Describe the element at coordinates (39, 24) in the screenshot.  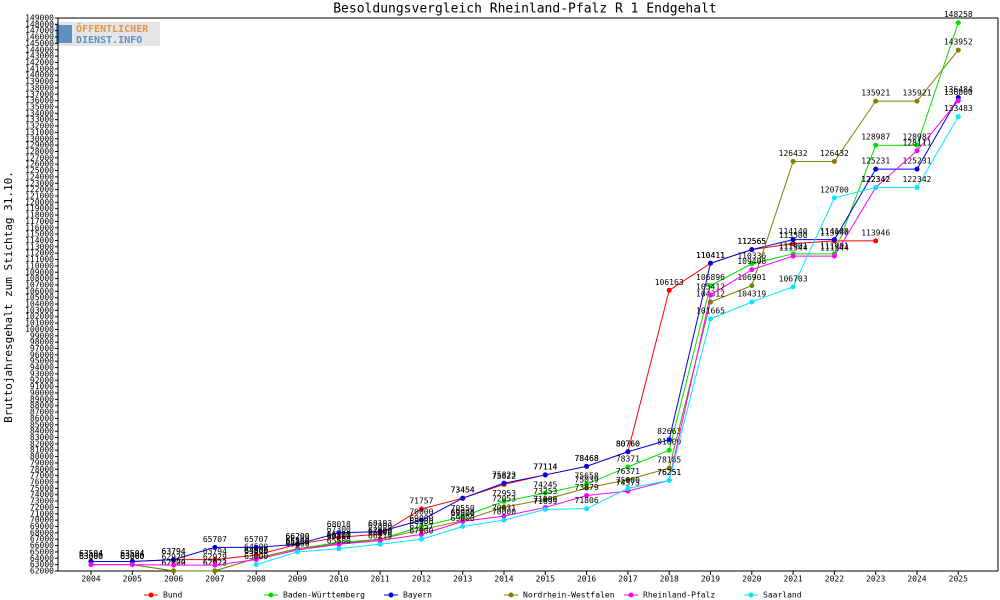
I see `y-tick-label: 148000` at that location.